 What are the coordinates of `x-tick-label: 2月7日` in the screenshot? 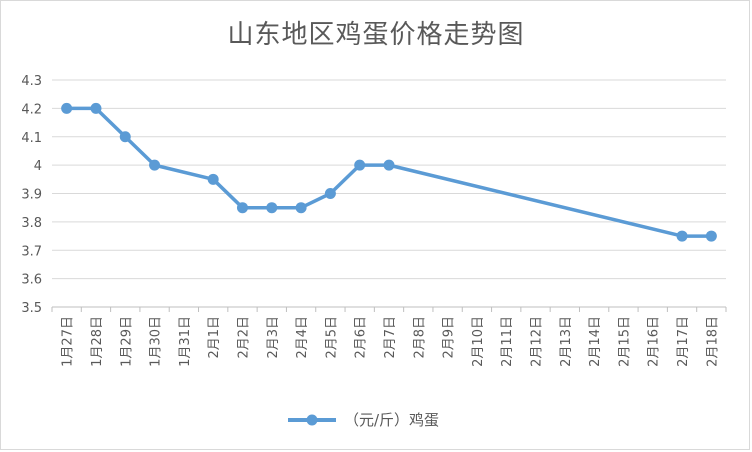 It's located at (390, 337).